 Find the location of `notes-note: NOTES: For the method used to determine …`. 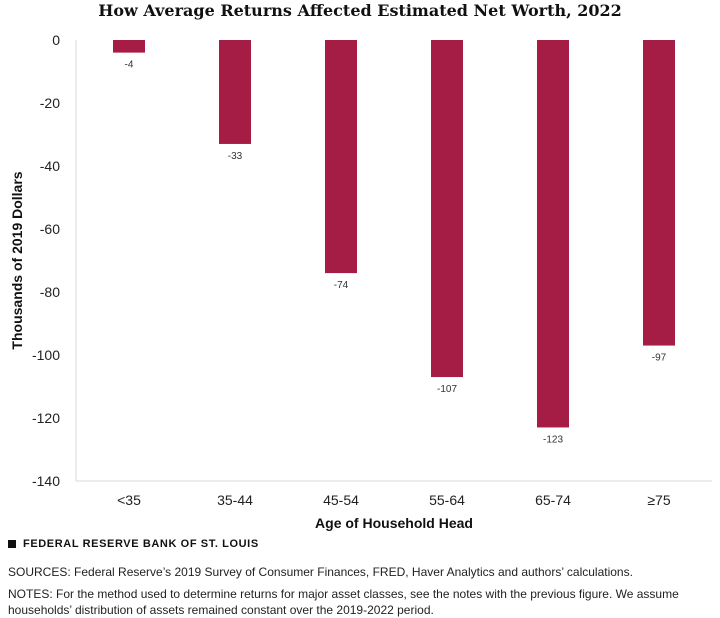

notes-note: NOTES: For the method used to determine … is located at coordinates (343, 602).